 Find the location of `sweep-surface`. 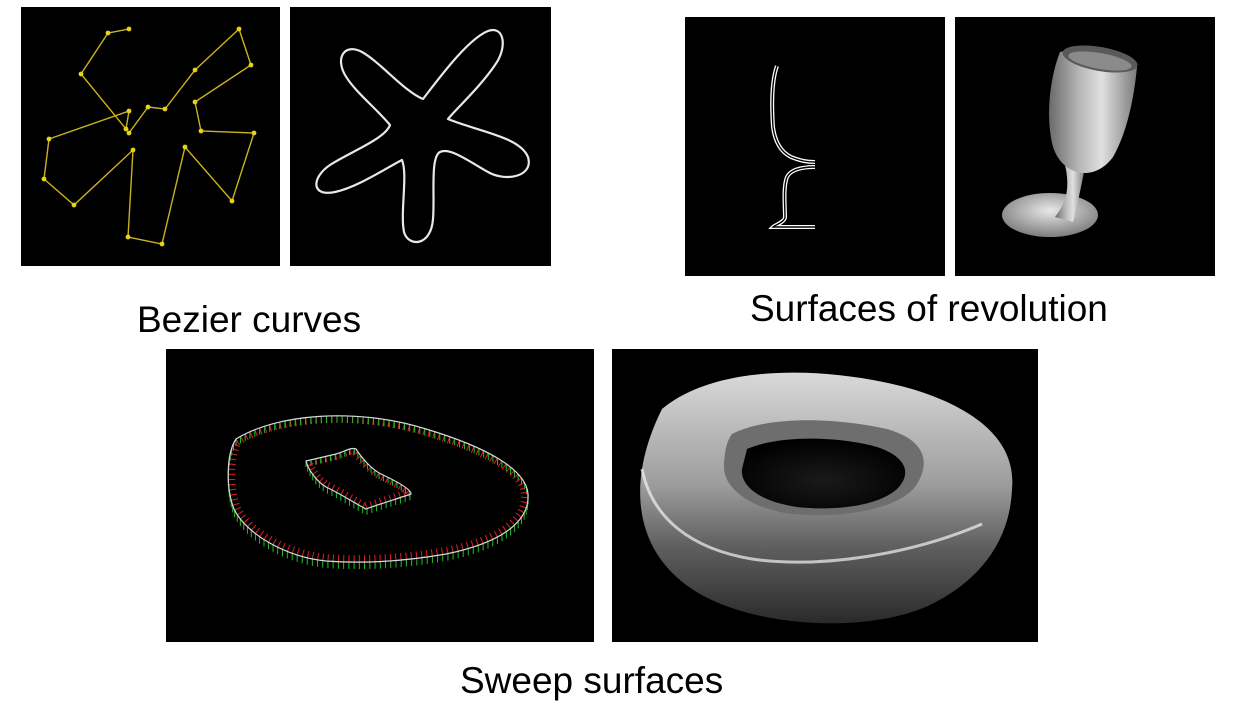

sweep-surface is located at coordinates (826, 498).